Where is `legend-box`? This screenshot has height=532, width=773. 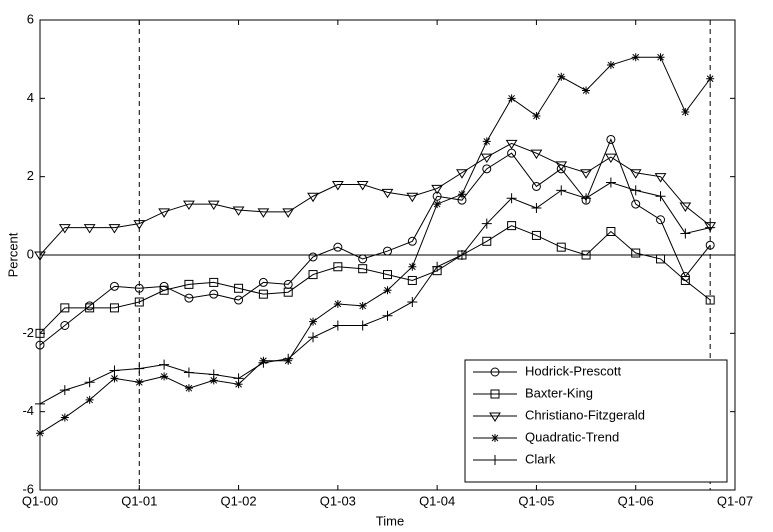
legend-box is located at coordinates (596, 421).